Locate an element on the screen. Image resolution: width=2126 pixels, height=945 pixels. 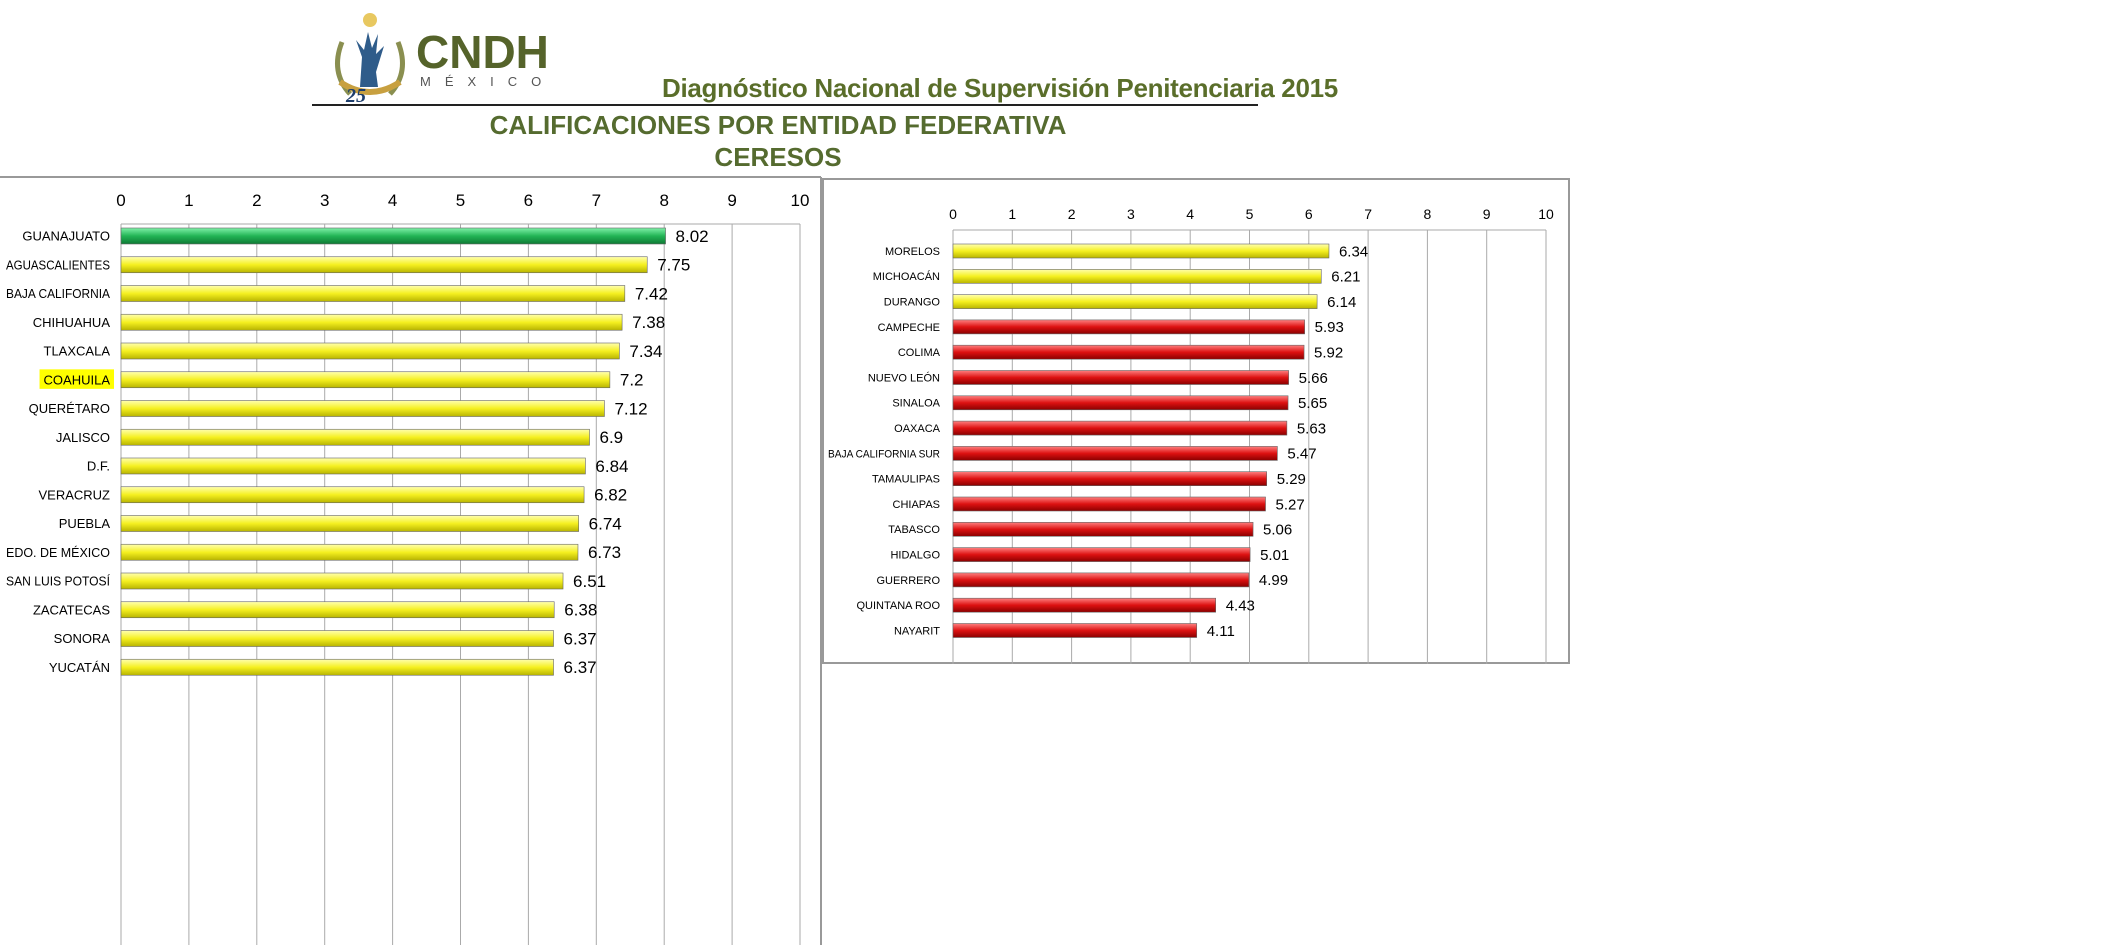
data-label: 5.01 is located at coordinates (1274, 555).